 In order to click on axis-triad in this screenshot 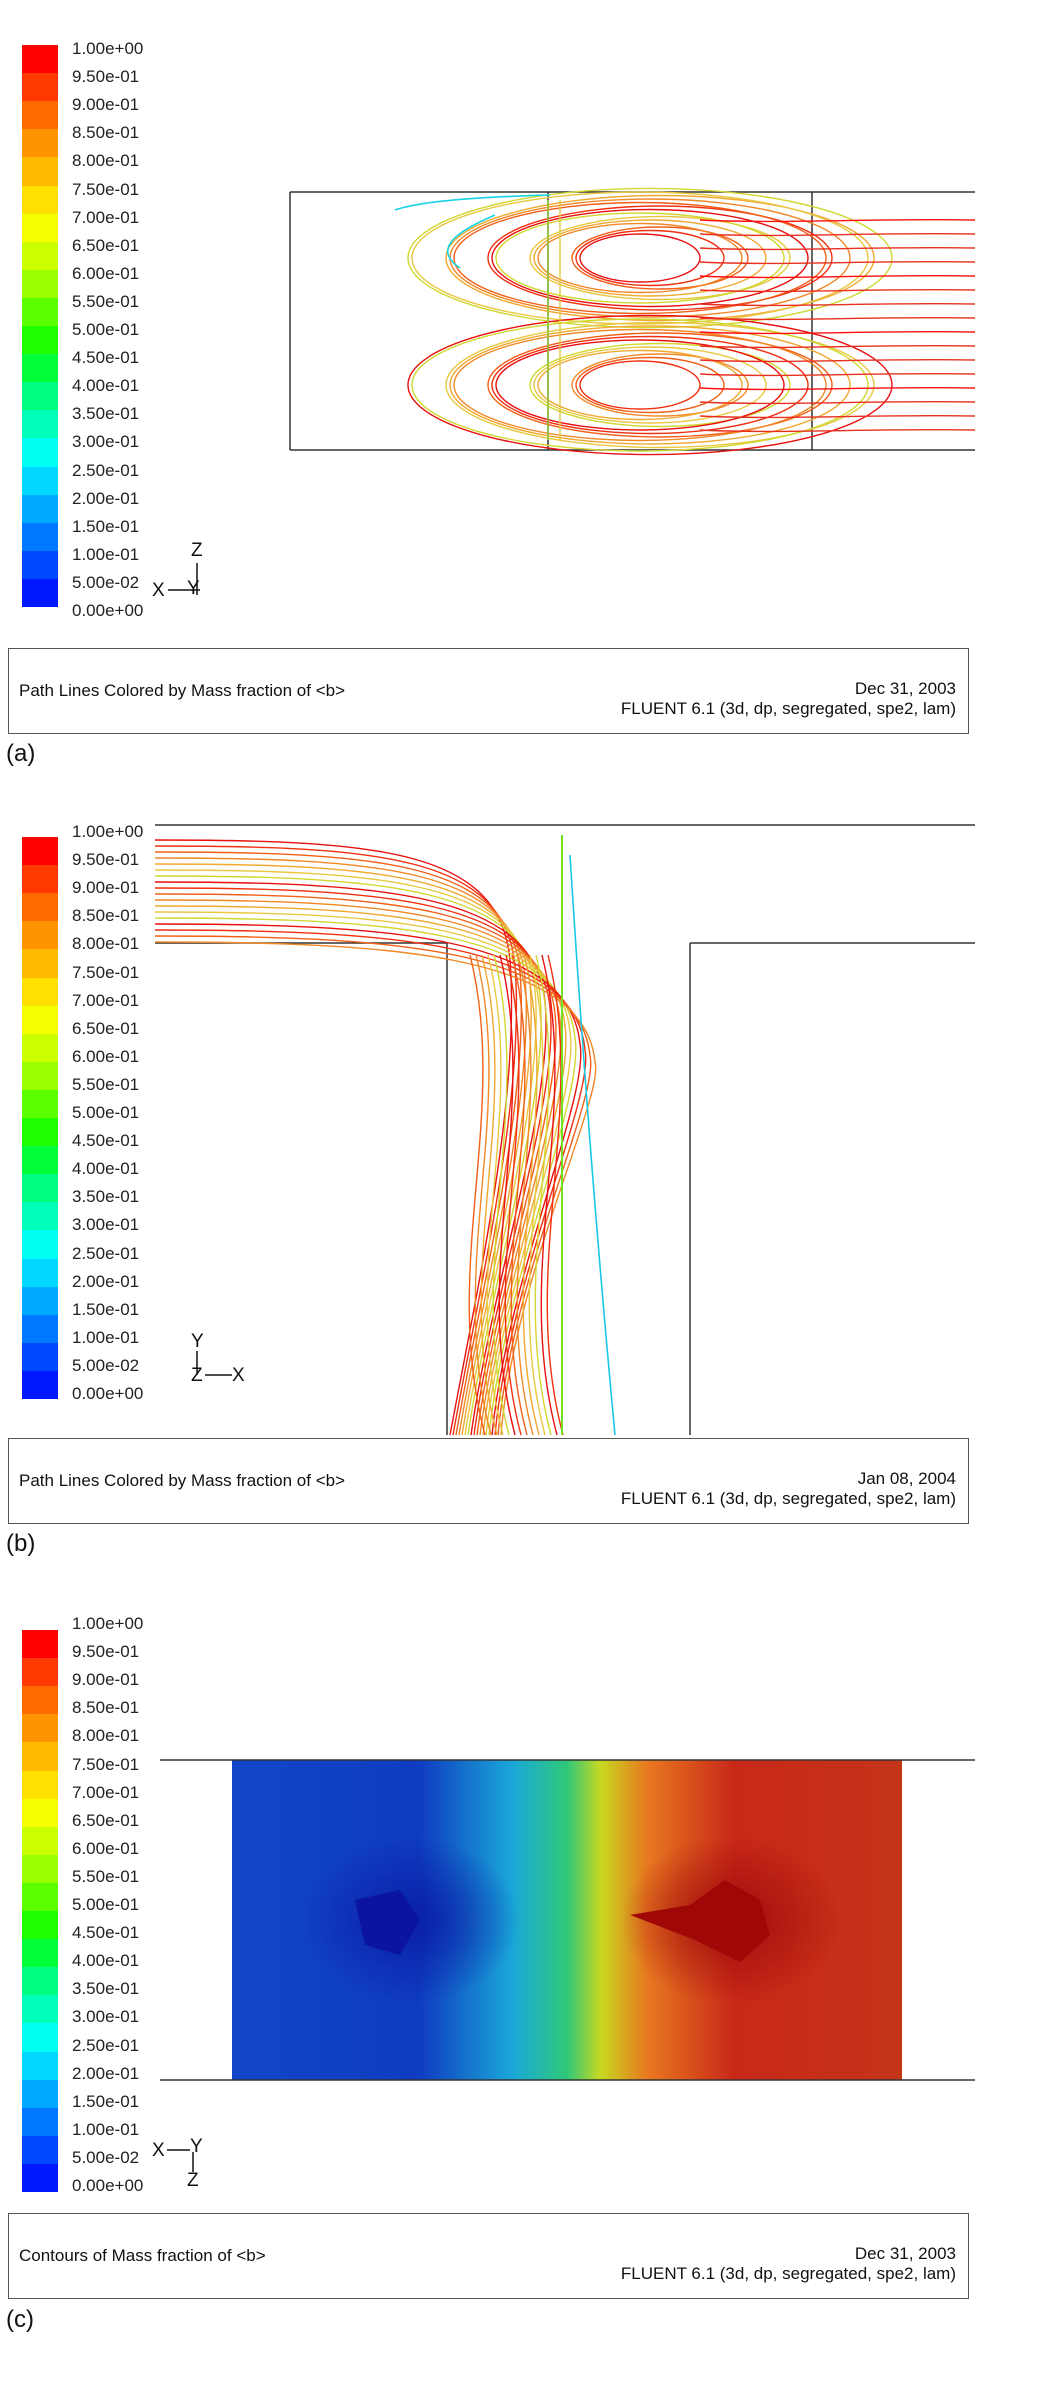, I will do `click(184, 579)`.